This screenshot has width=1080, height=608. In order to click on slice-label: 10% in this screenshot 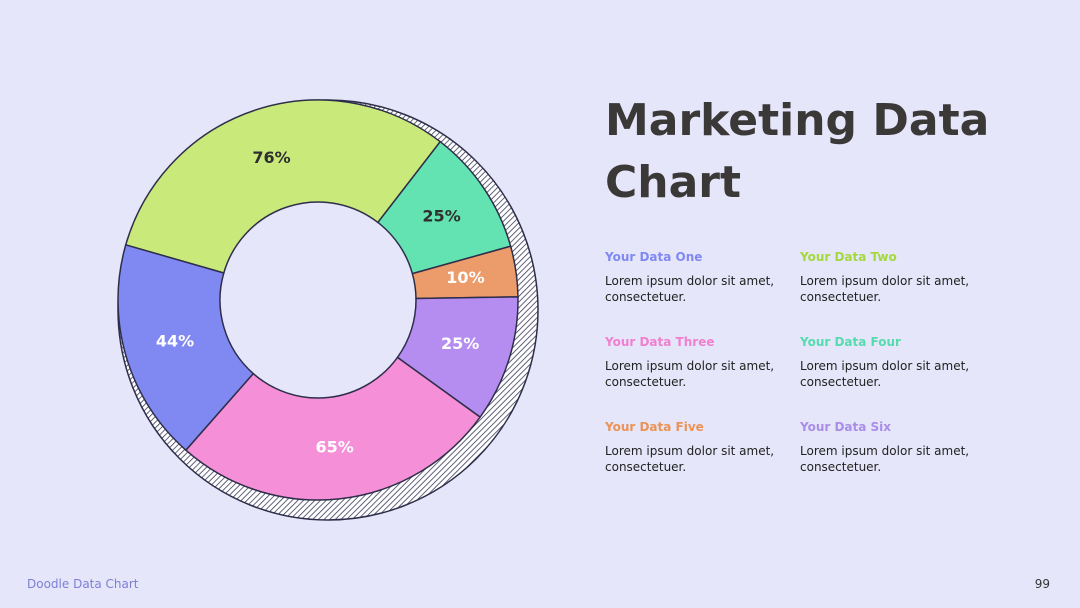, I will do `click(465, 277)`.